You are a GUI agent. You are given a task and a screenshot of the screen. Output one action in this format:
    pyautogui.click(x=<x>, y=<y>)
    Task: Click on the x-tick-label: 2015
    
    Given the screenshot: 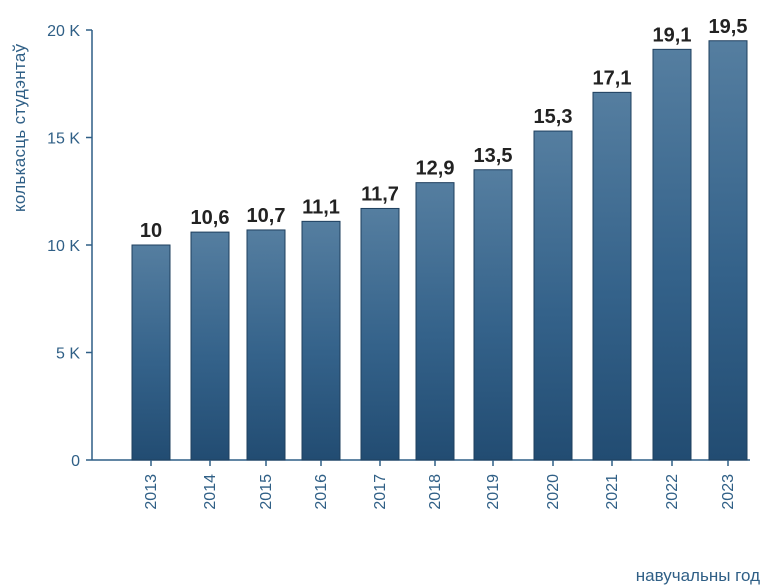 What is the action you would take?
    pyautogui.click(x=266, y=492)
    